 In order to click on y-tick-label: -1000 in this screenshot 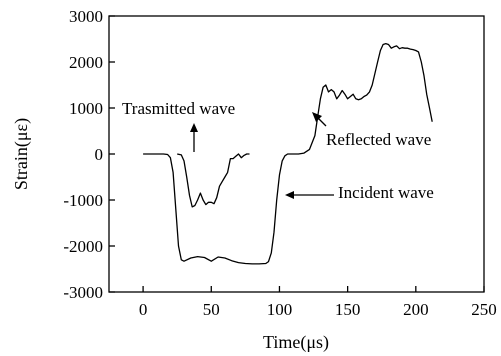, I will do `click(83, 200)`.